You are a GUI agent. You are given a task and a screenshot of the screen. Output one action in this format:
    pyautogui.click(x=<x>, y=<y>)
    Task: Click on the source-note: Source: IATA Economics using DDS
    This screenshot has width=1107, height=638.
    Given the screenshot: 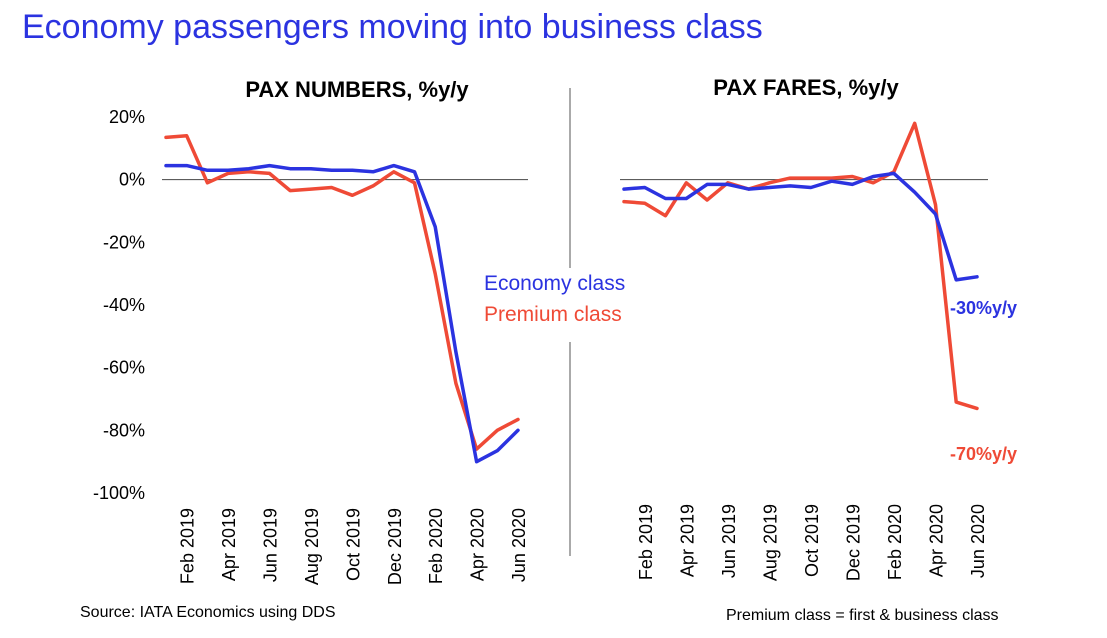 What is the action you would take?
    pyautogui.click(x=208, y=612)
    